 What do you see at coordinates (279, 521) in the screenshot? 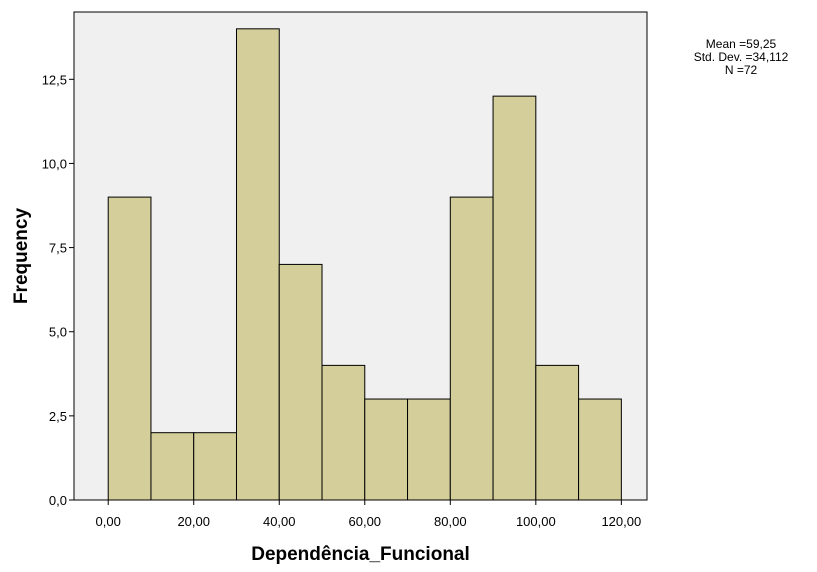
I see `x-tick-label: 40,00` at bounding box center [279, 521].